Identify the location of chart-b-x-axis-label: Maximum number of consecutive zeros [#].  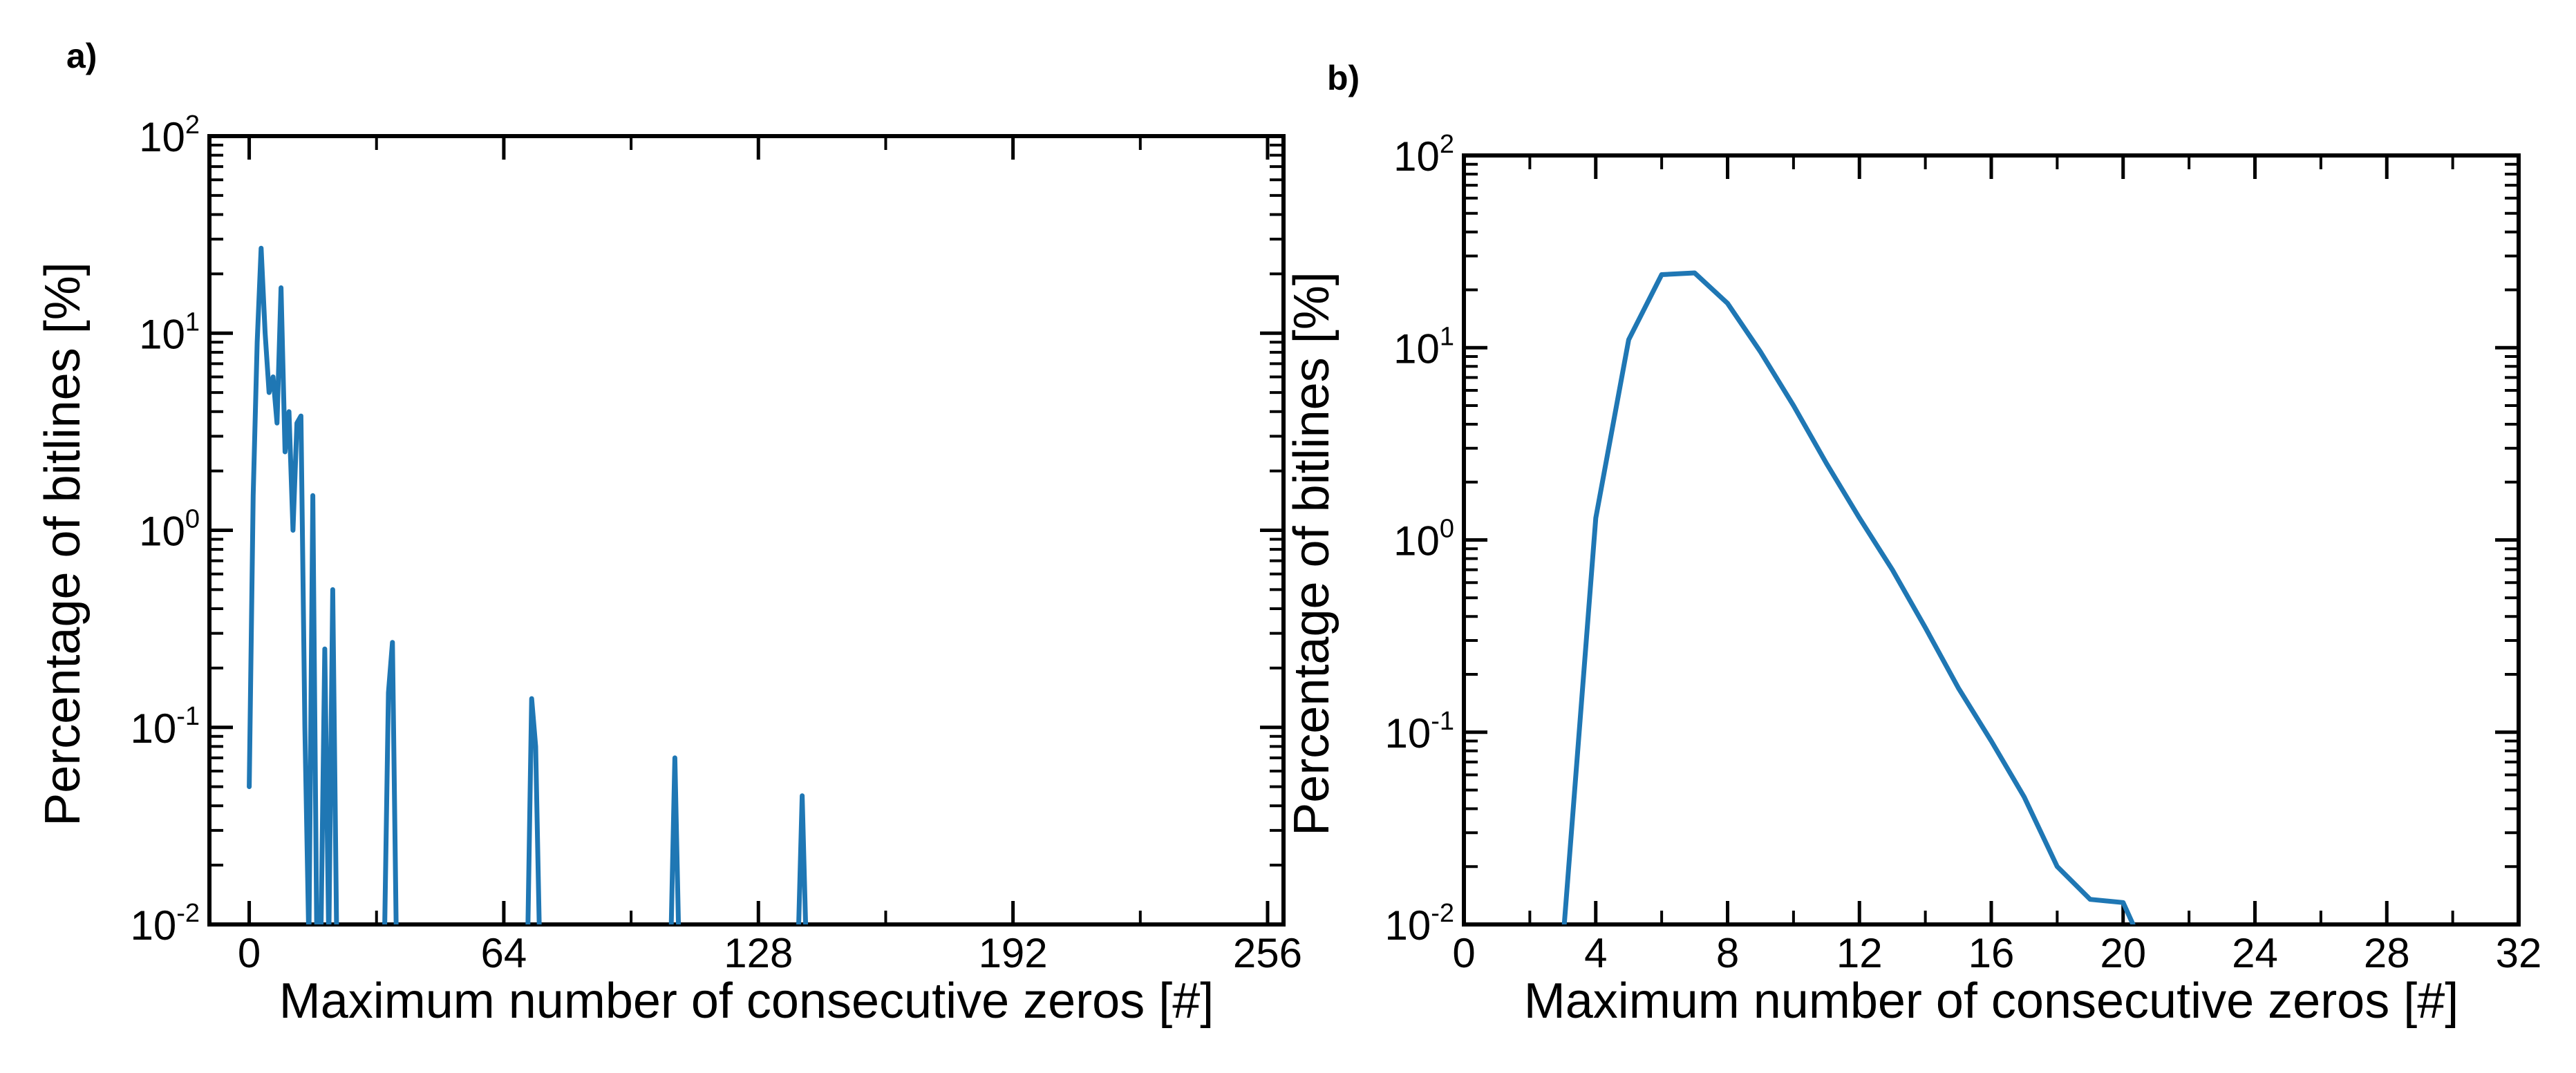
(1991, 1001).